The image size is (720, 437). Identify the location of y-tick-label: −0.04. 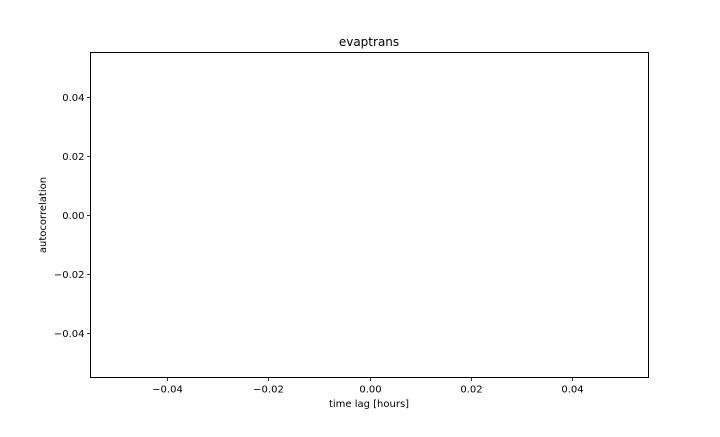
(69, 334).